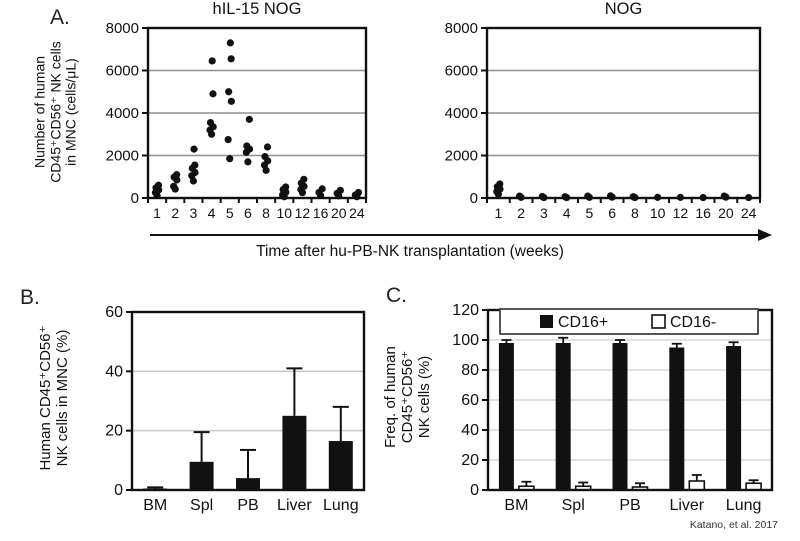  Describe the element at coordinates (39, 112) in the screenshot. I see `panel-a-y-axis-title-line1: Number of human` at that location.